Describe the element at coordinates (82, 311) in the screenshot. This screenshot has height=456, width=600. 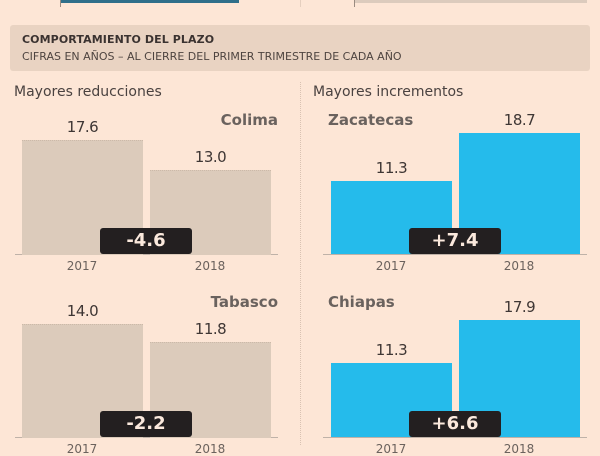
I see `bar-value-label: 14.0` at that location.